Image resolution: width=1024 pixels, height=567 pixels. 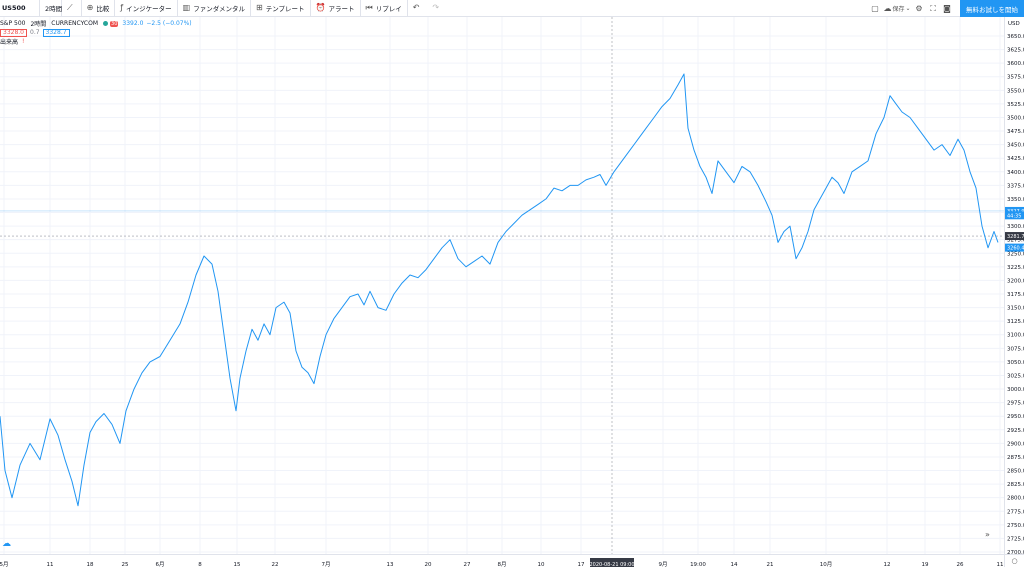 What do you see at coordinates (1015, 281) in the screenshot?
I see `price-tick-label: 3200.0` at bounding box center [1015, 281].